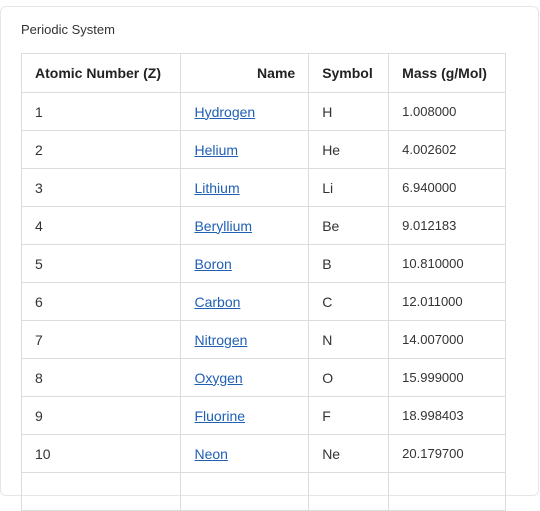 The height and width of the screenshot is (511, 540). What do you see at coordinates (447, 415) in the screenshot?
I see `cell-mass: 18.998403` at bounding box center [447, 415].